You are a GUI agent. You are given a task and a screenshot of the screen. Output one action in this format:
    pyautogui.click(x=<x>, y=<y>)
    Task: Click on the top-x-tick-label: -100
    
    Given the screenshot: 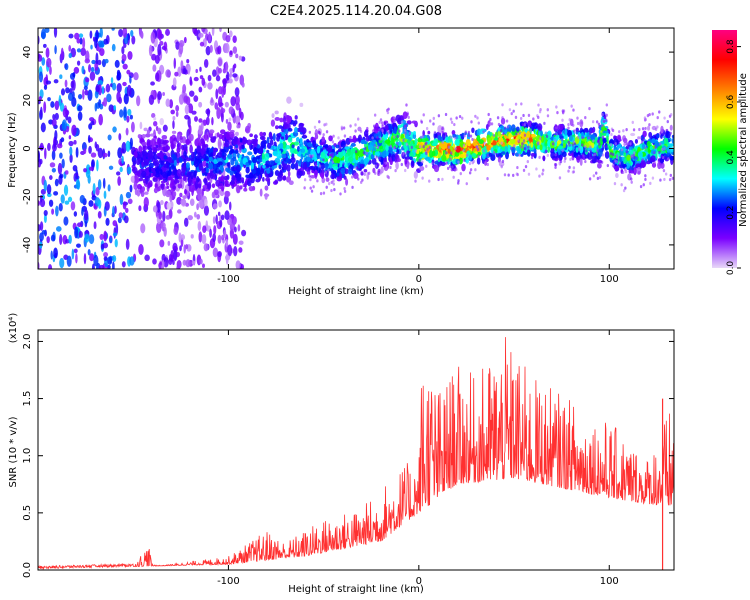 What is the action you would take?
    pyautogui.click(x=228, y=279)
    